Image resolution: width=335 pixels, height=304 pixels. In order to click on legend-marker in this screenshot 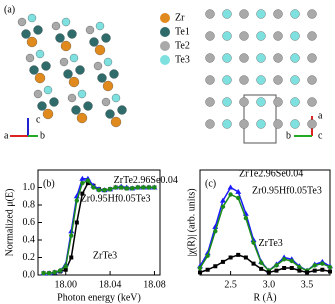, I will do `click(165, 18)`.